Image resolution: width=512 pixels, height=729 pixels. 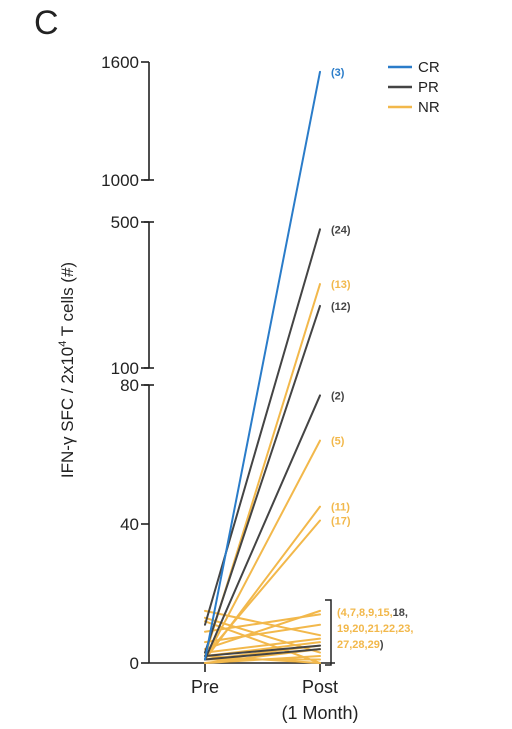 I want to click on x-category-sublabel: (1 Month), so click(x=319, y=713).